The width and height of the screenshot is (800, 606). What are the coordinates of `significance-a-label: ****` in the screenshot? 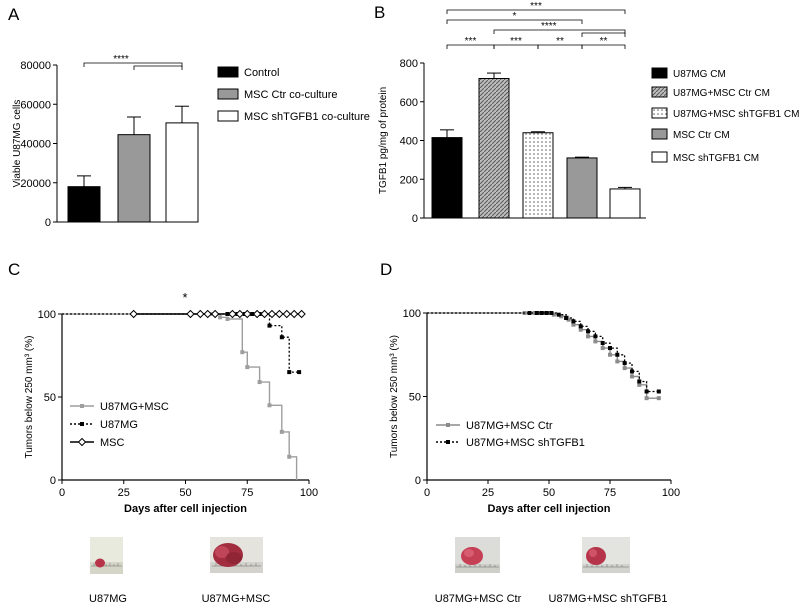 It's located at (121, 59).